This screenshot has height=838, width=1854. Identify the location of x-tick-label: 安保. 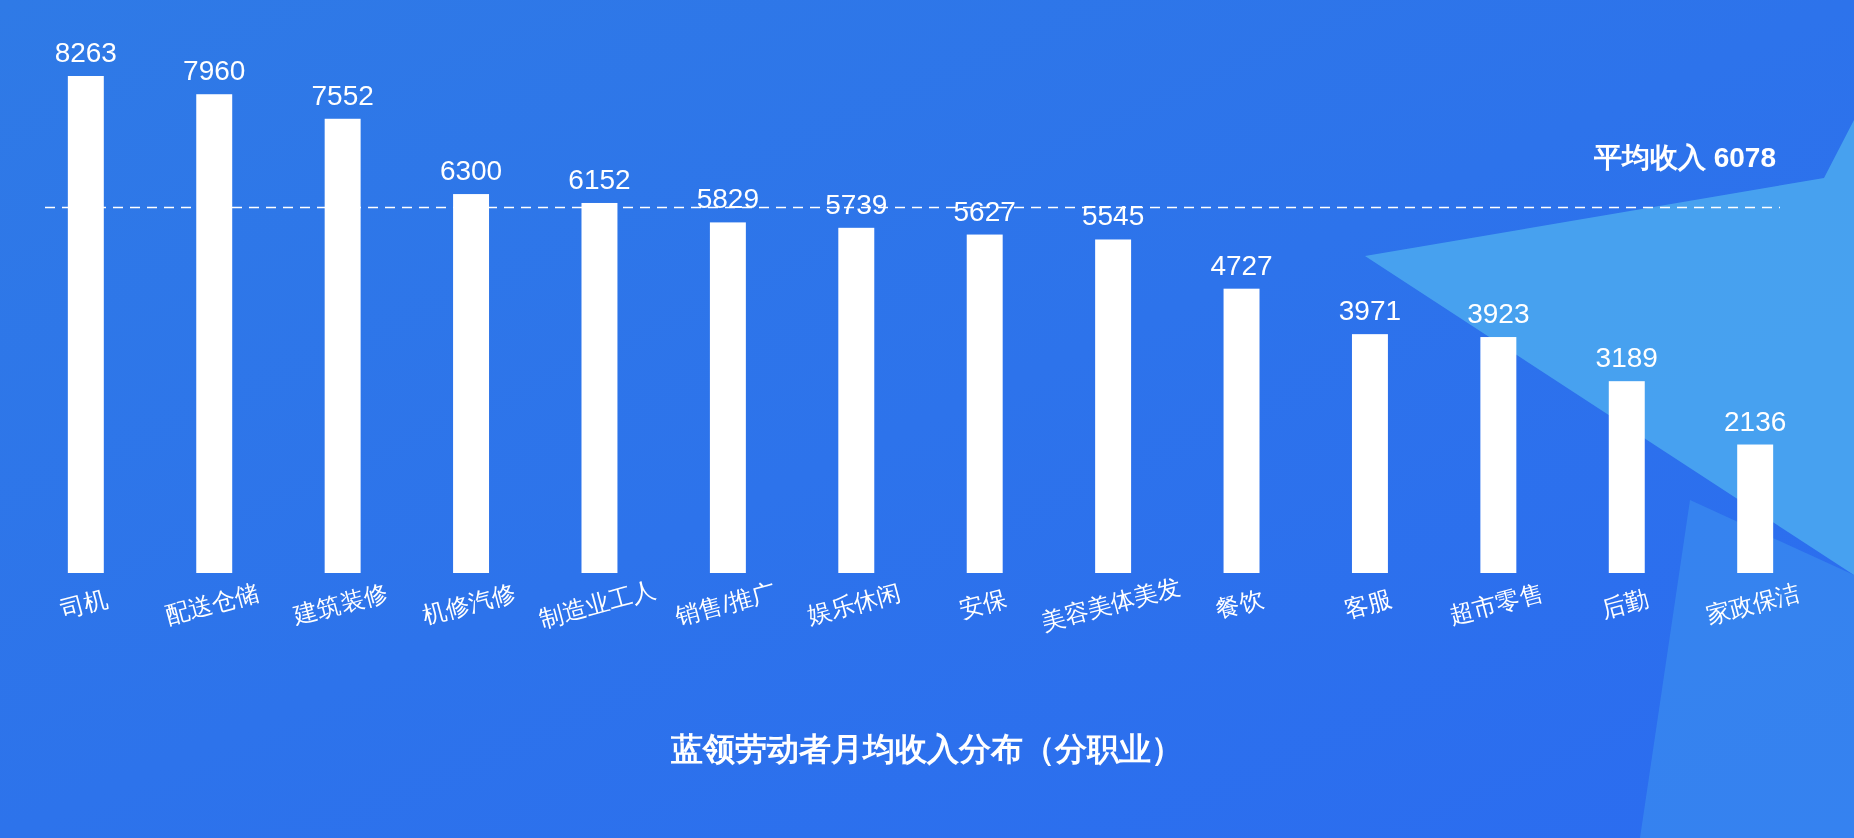
(982, 604).